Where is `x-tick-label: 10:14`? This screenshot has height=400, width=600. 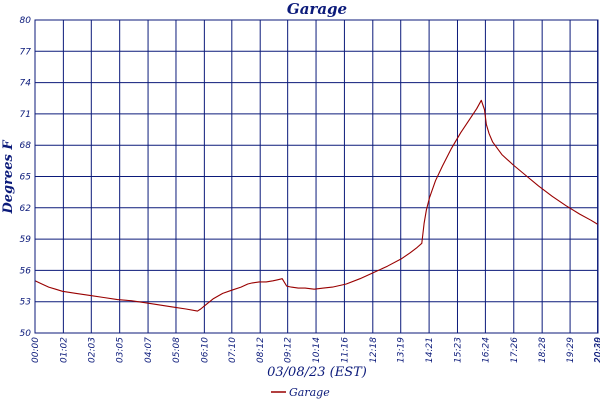
x-tick-label: 10:14 is located at coordinates (317, 350).